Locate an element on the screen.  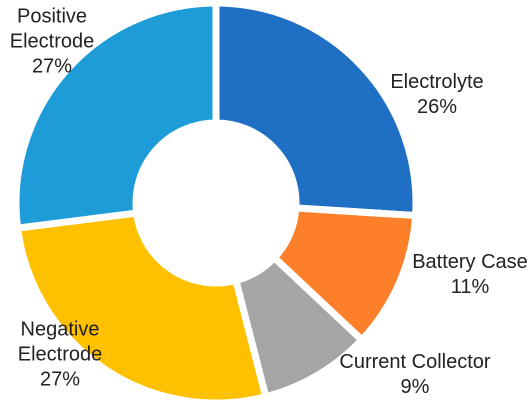
slice-label: Negative Electrode 27% is located at coordinates (60, 355).